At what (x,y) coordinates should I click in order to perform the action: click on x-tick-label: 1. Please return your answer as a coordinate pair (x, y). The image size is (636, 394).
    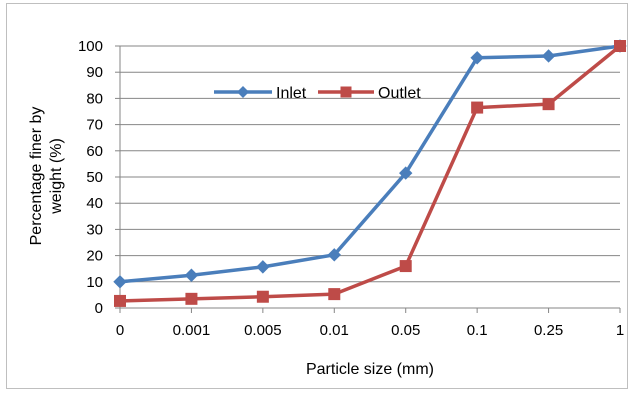
    Looking at the image, I should click on (620, 330).